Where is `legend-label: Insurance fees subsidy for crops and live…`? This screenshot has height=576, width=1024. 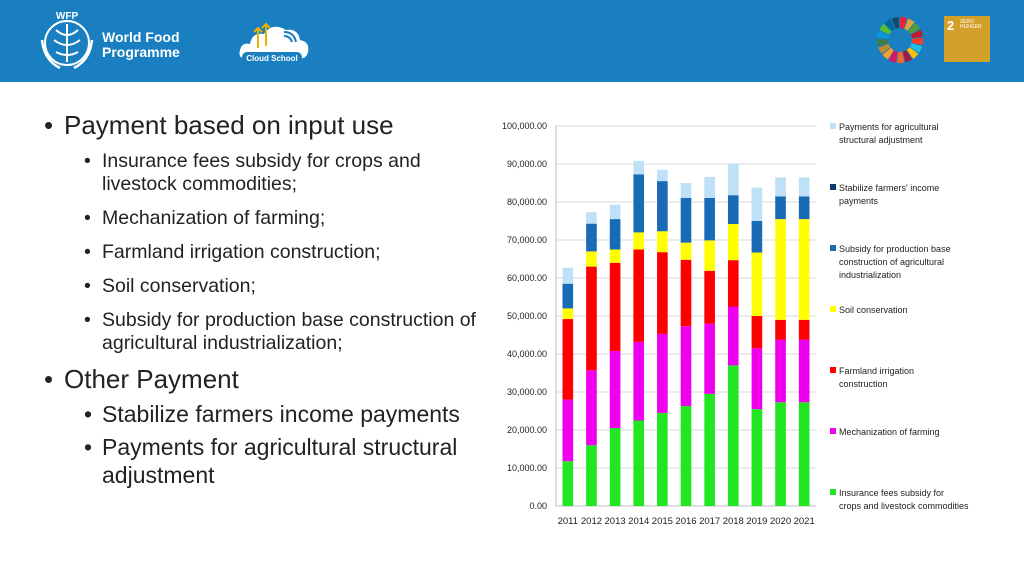 legend-label: Insurance fees subsidy for crops and live… is located at coordinates (904, 499).